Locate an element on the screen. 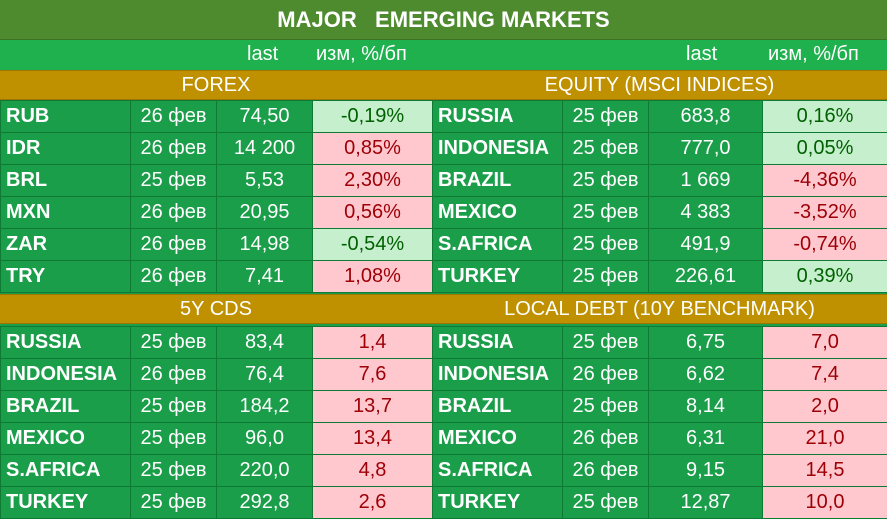  row-change-value: 10,0 is located at coordinates (825, 503).